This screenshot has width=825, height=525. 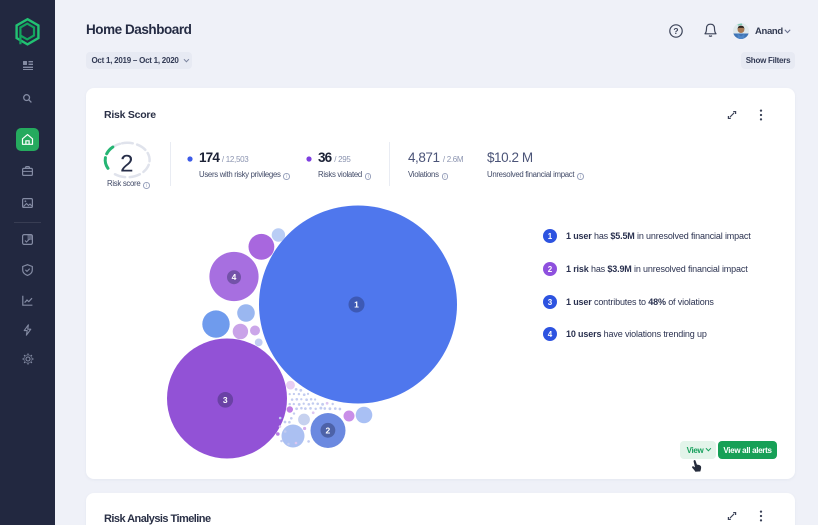 I want to click on svg-text: 3, so click(x=225, y=400).